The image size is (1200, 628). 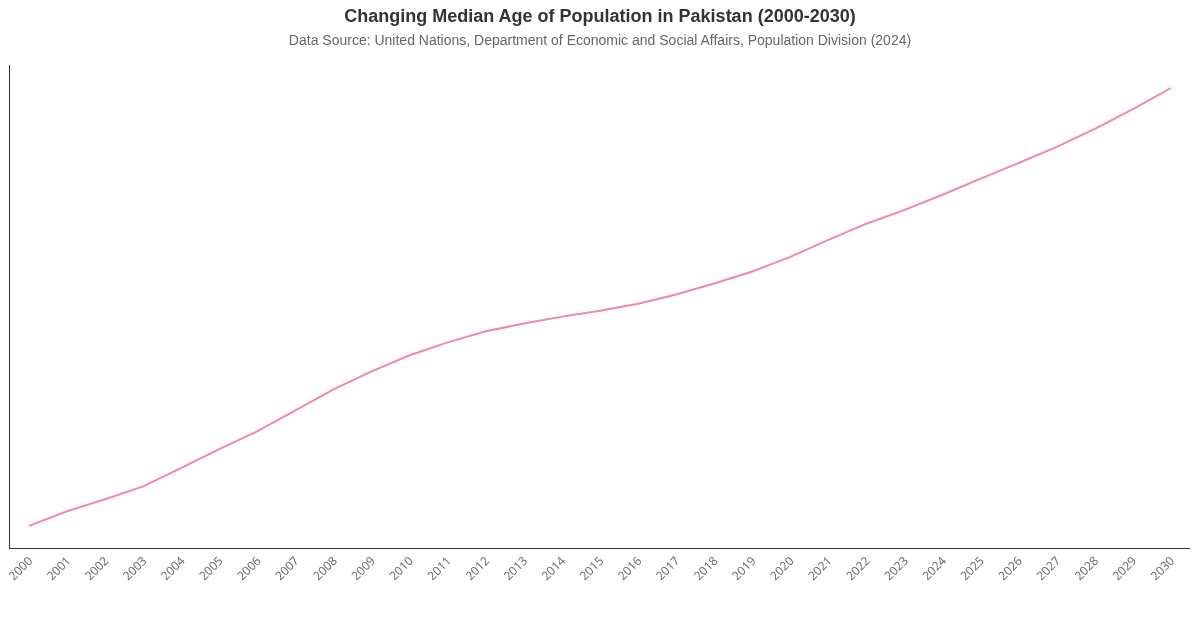 I want to click on chart-subtitle: Data Source: United Nations, Department of Economic and Social Affairs, Population Division (2024), so click(x=600, y=40).